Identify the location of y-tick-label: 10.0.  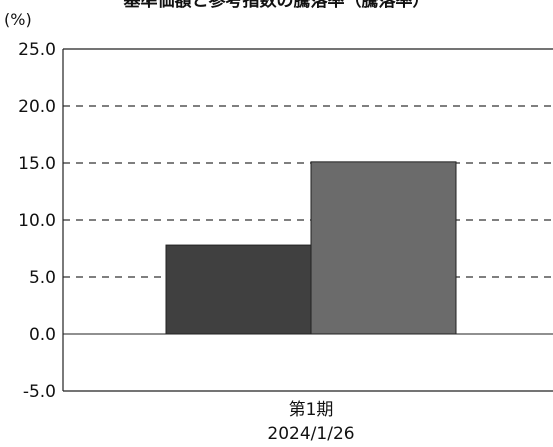
(37, 221).